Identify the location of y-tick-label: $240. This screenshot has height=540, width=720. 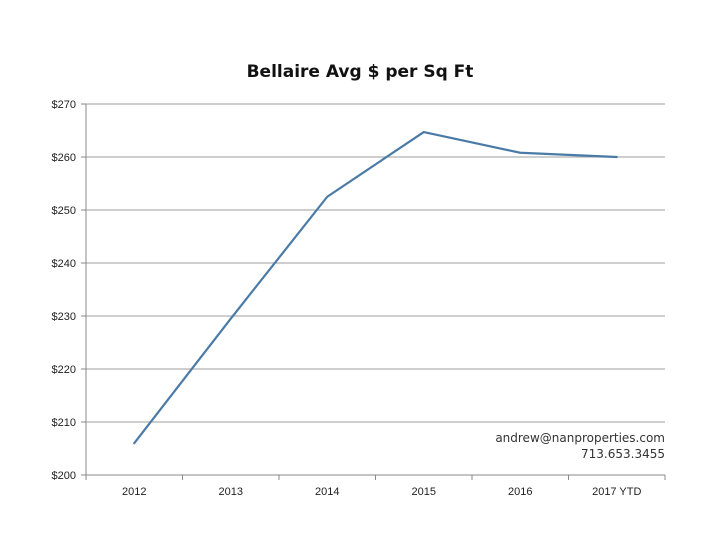
(64, 264).